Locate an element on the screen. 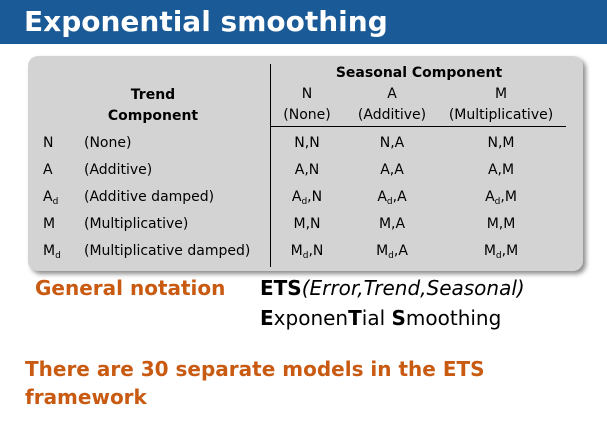  seasonal-header: Seasonal Component is located at coordinates (419, 73).